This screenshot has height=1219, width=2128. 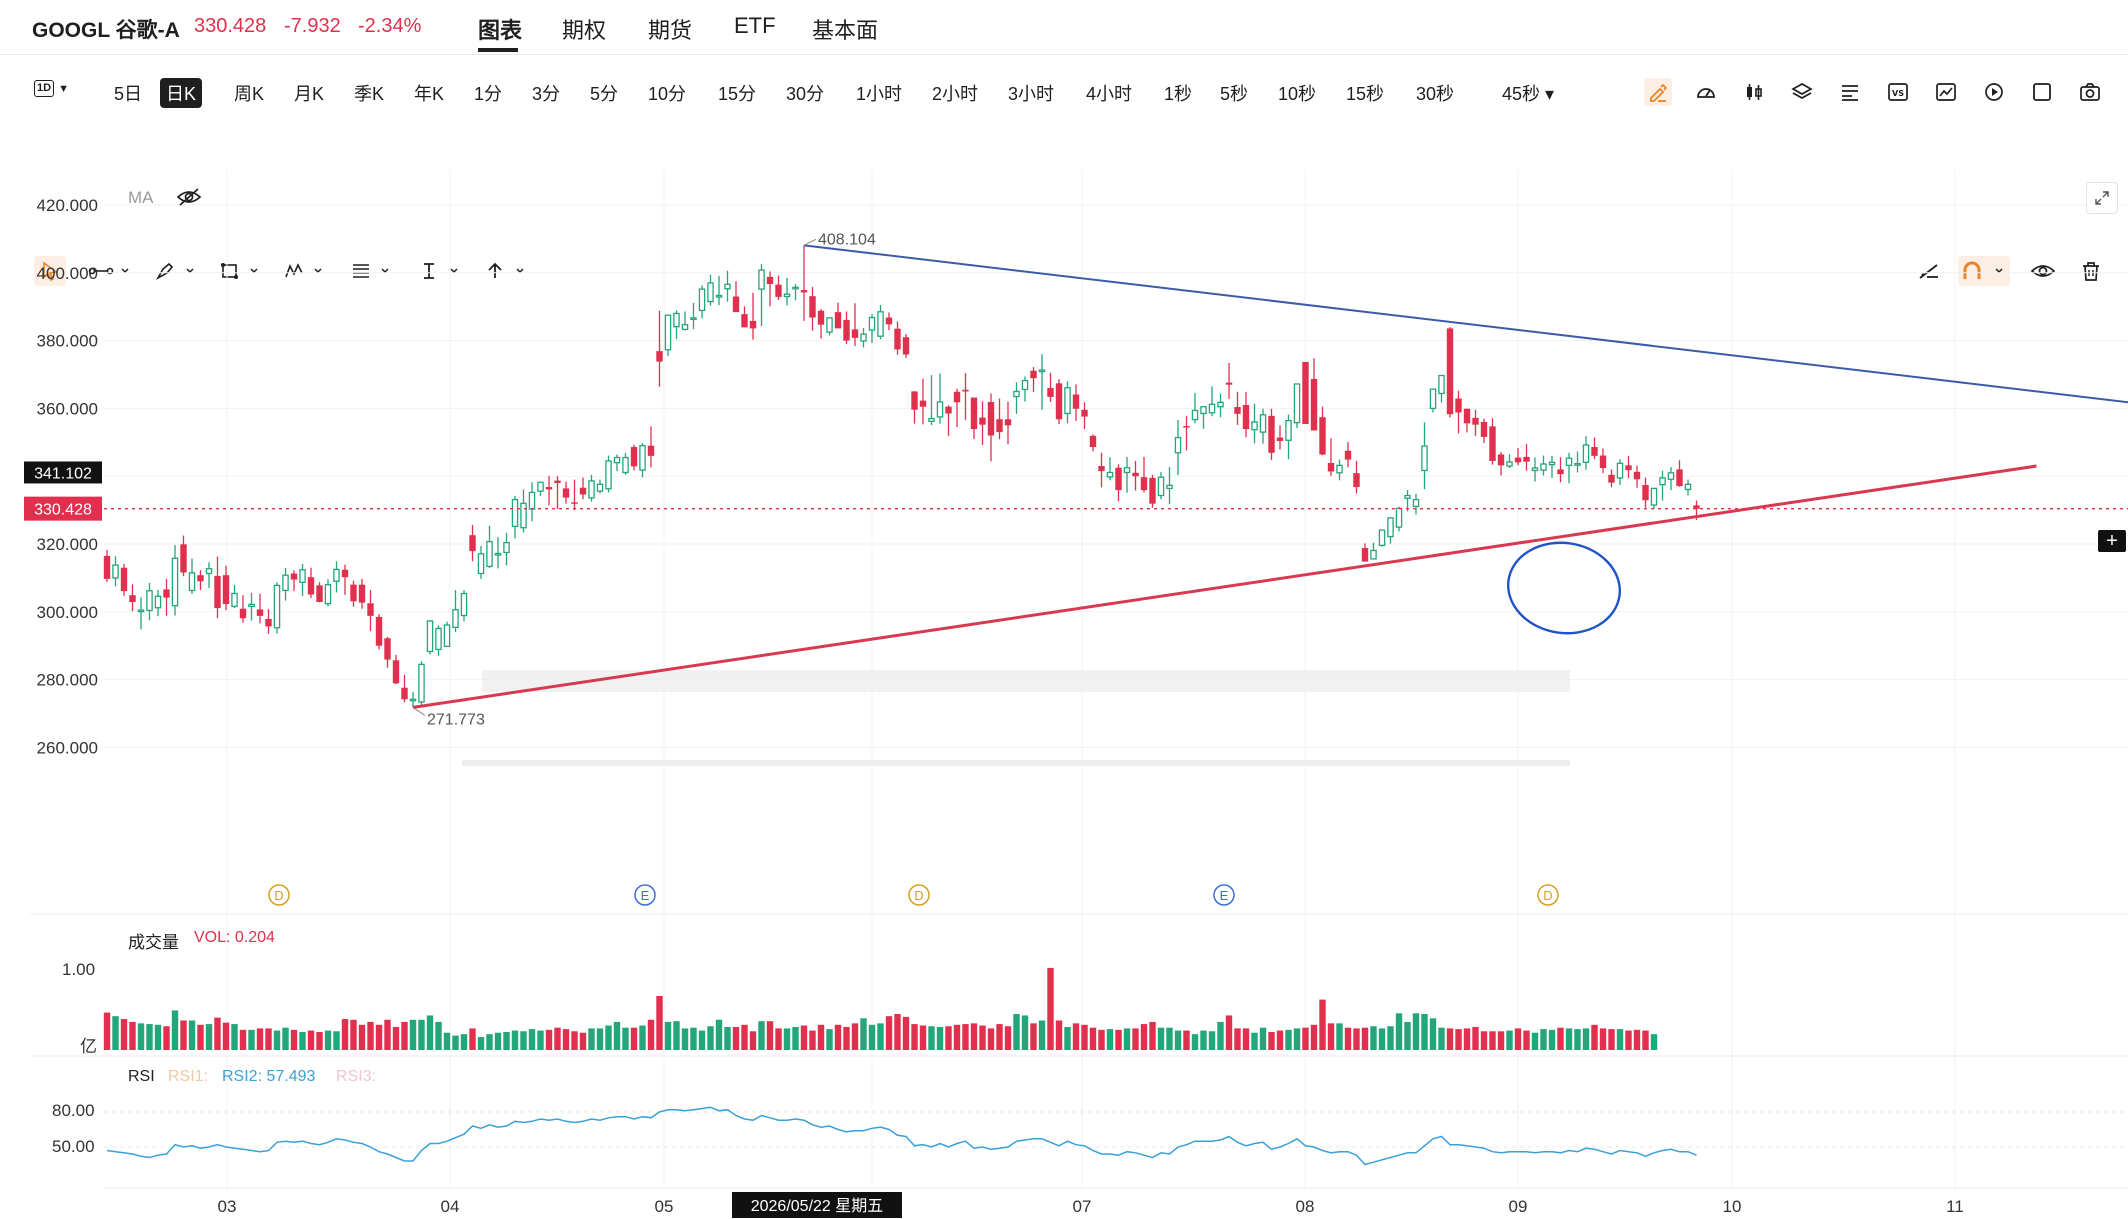 I want to click on layers-icon, so click(x=1802, y=92).